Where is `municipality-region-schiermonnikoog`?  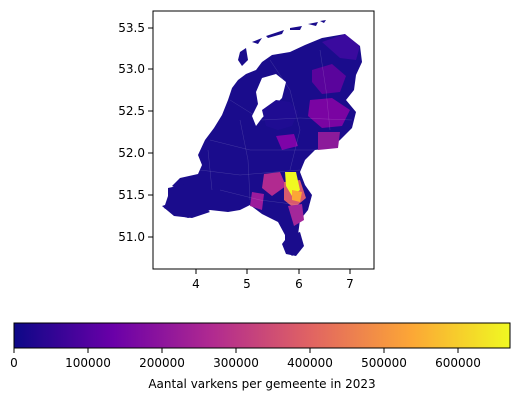
municipality-region-schiermonnikoog is located at coordinates (313, 24).